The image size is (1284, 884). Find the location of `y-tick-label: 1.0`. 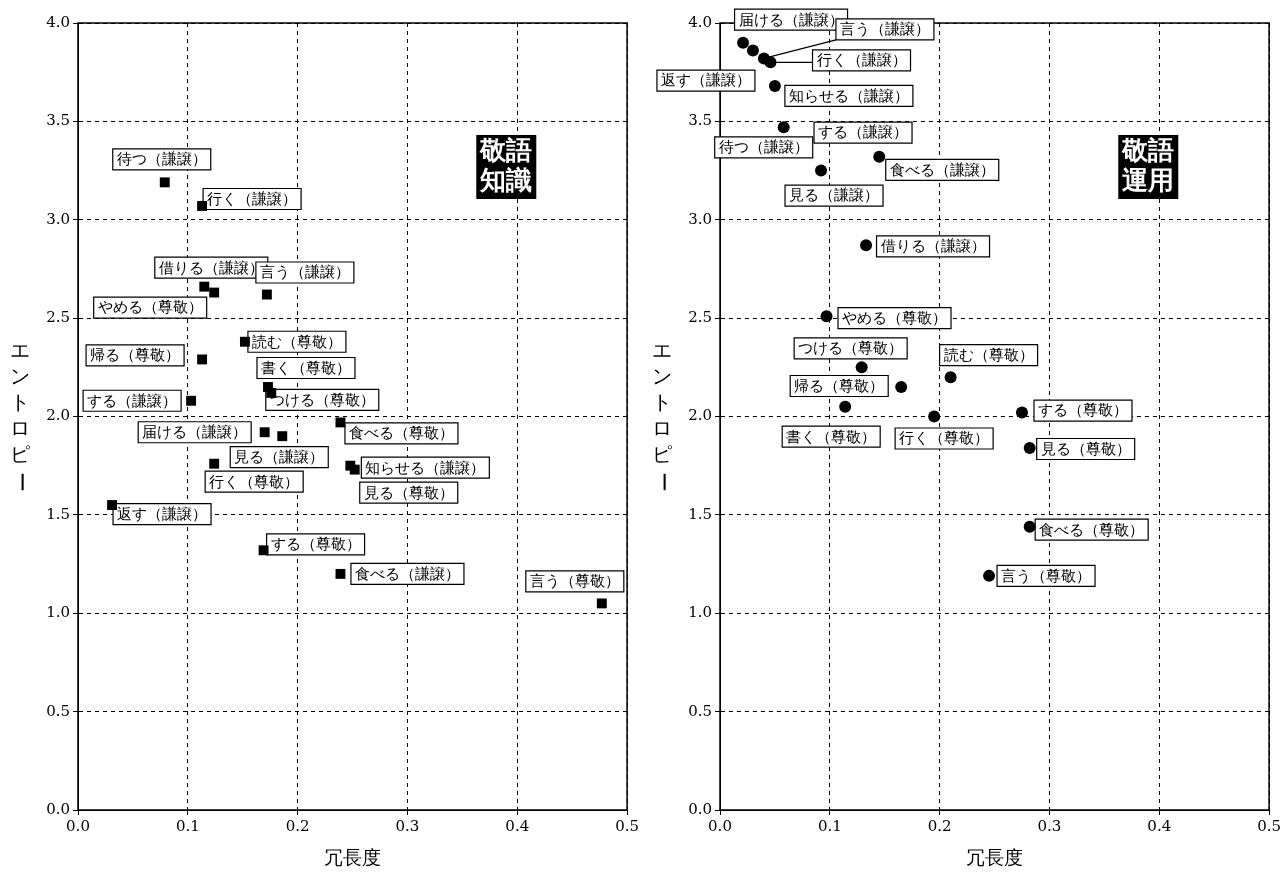

y-tick-label: 1.0 is located at coordinates (58, 612).